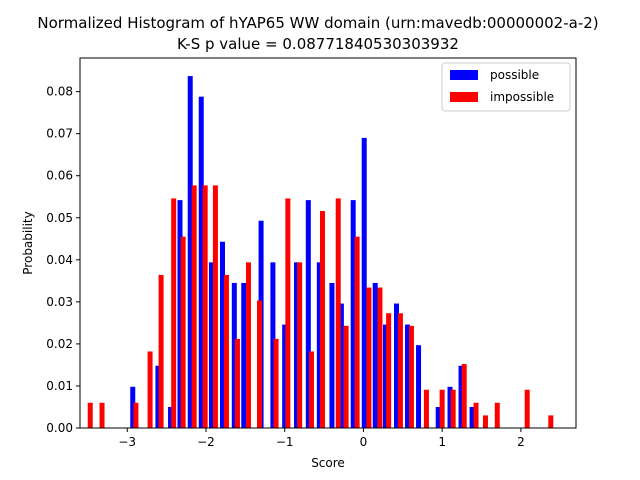 This screenshot has width=640, height=480. What do you see at coordinates (464, 97) in the screenshot?
I see `legend-swatch-impossible` at bounding box center [464, 97].